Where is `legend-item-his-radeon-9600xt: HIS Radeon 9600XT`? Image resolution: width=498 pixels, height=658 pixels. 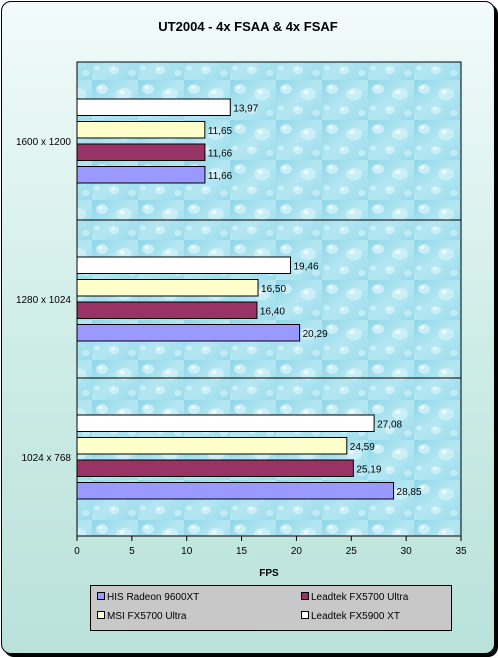 legend-item-his-radeon-9600xt: HIS Radeon 9600XT is located at coordinates (148, 597).